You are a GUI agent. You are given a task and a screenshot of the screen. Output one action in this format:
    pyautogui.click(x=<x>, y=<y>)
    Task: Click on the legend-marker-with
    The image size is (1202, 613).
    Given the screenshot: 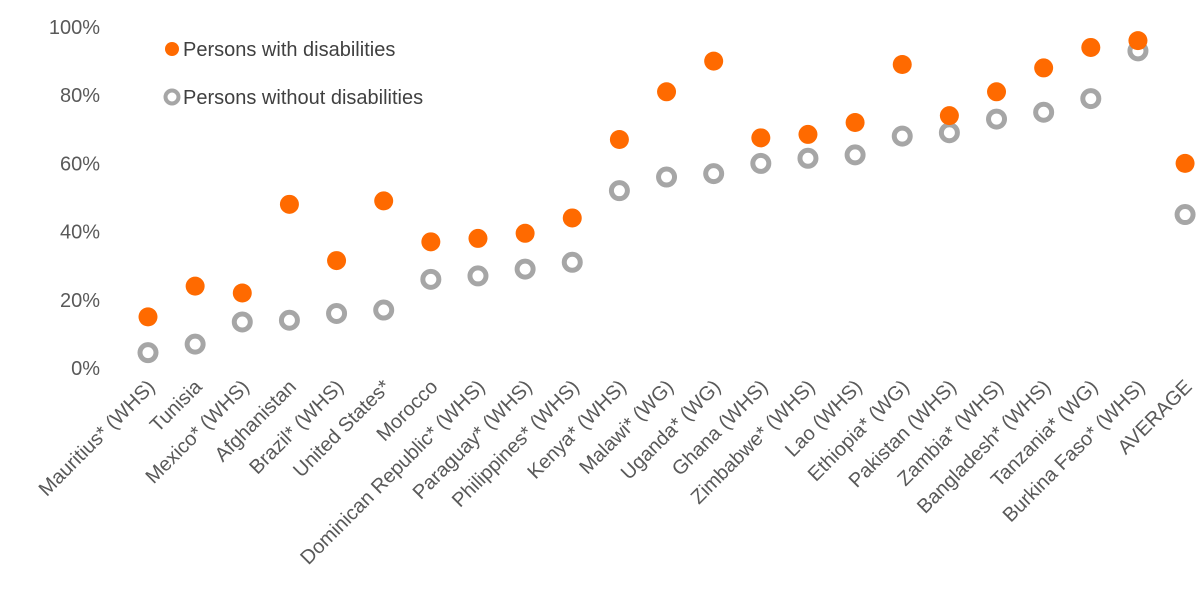 What is the action you would take?
    pyautogui.click(x=172, y=49)
    